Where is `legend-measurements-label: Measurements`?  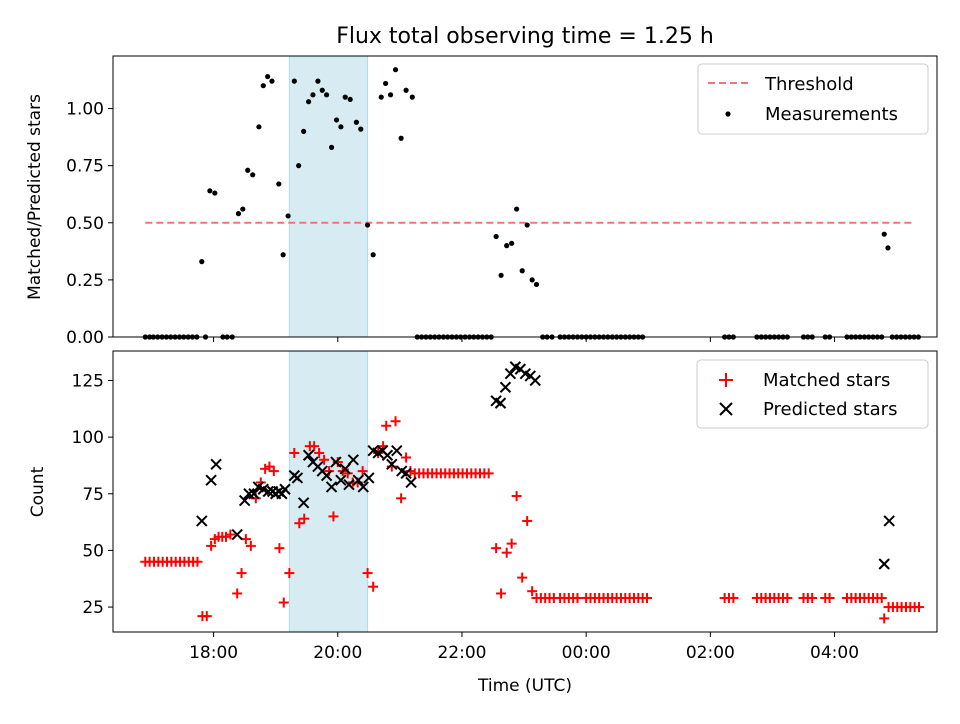
legend-measurements-label: Measurements is located at coordinates (831, 114).